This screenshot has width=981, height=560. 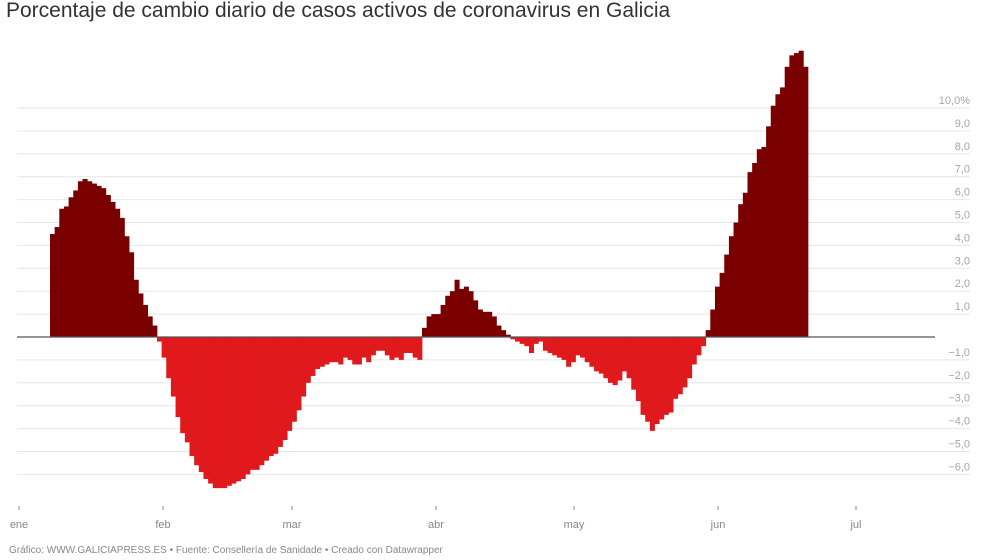 What do you see at coordinates (436, 525) in the screenshot?
I see `x-tick-label: abr` at bounding box center [436, 525].